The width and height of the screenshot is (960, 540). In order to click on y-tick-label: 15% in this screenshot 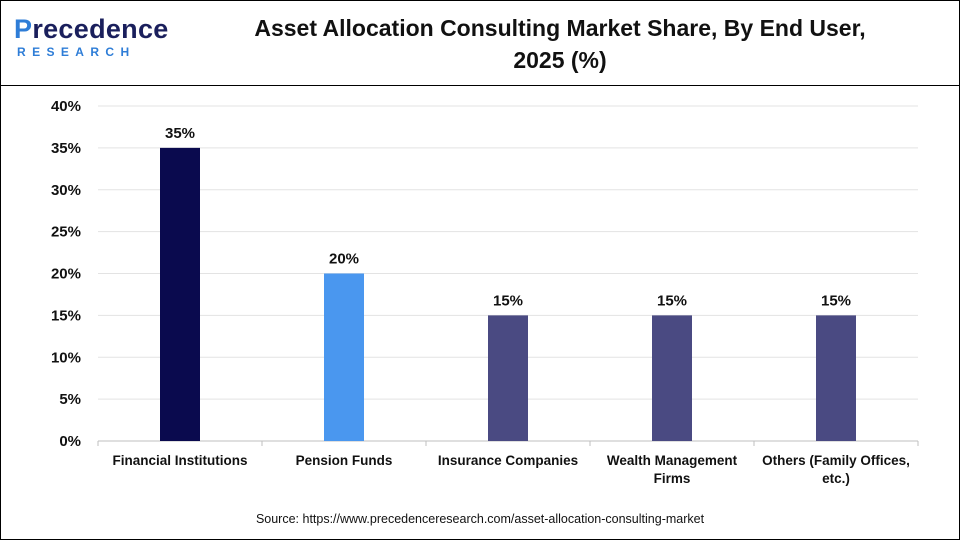, I will do `click(66, 315)`.